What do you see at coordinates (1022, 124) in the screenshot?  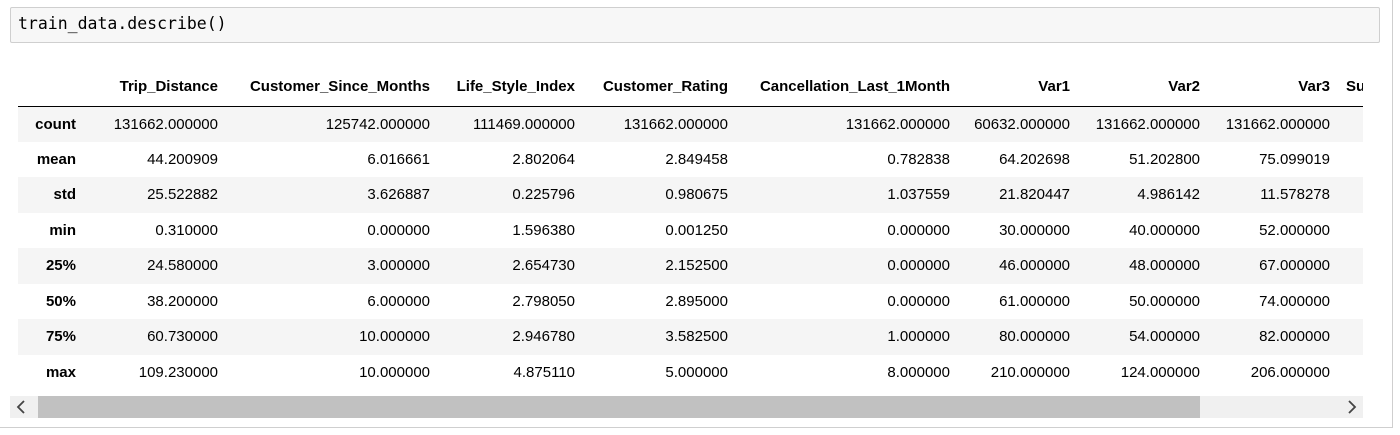 I see `table-cell: 60632.000000` at bounding box center [1022, 124].